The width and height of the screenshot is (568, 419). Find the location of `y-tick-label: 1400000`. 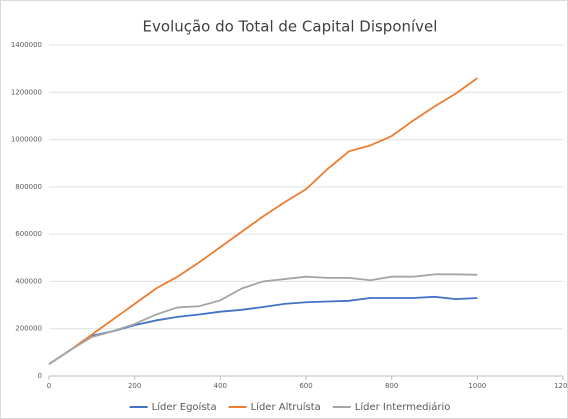

y-tick-label: 1400000 is located at coordinates (26, 45).